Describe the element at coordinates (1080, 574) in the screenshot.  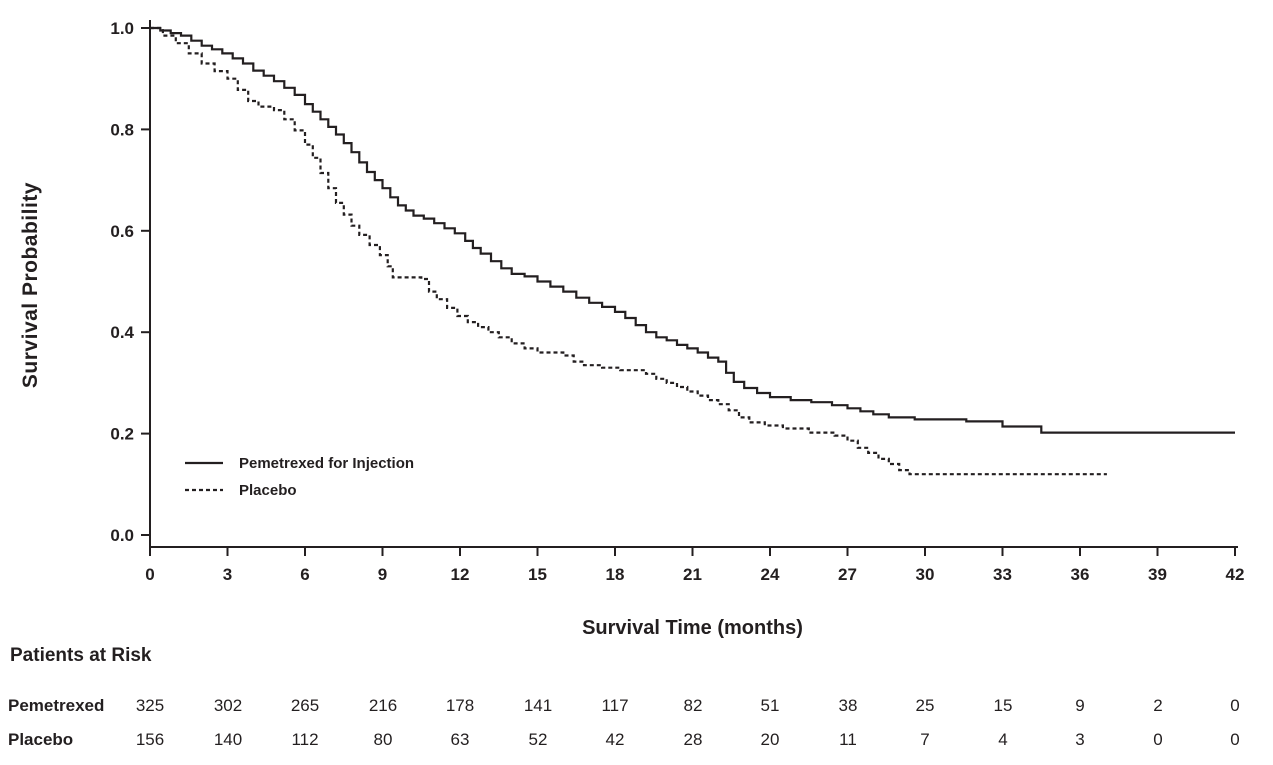
I see `x-tick-label: 36` at that location.